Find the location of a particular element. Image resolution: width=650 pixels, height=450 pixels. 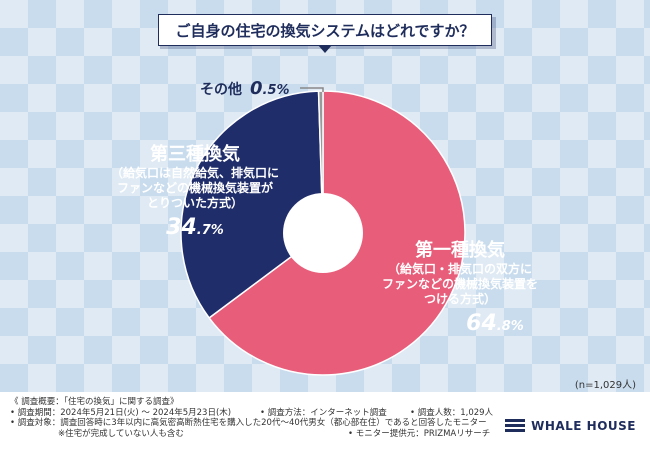

sample-size-note: (n=1,029人) is located at coordinates (605, 385).